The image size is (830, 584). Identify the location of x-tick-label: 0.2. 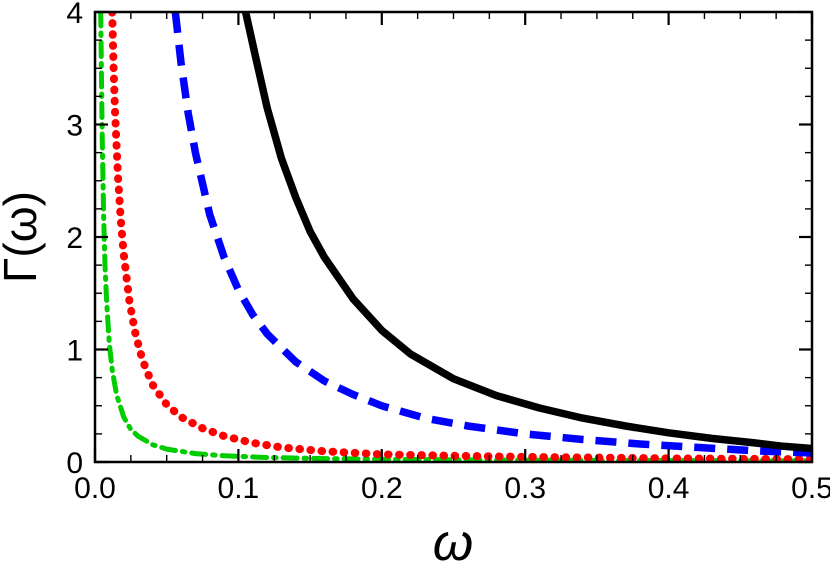
(382, 488).